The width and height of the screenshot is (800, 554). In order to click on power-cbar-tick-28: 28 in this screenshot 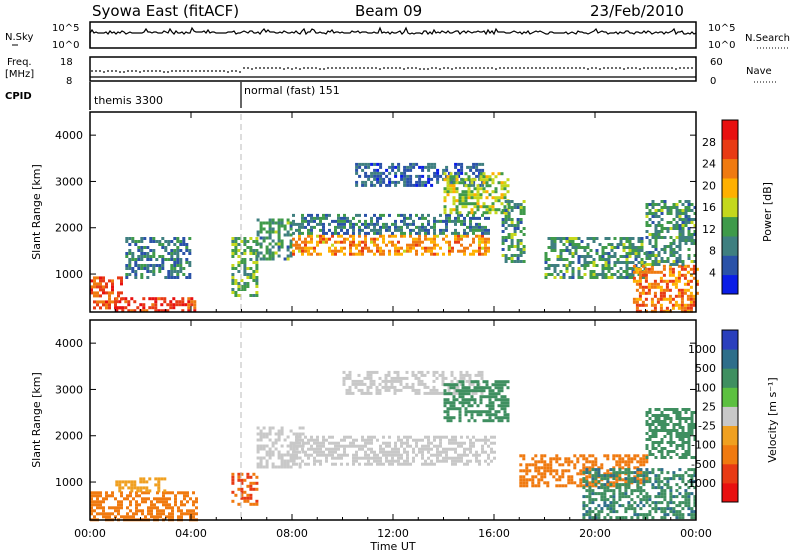, I will do `click(709, 142)`.